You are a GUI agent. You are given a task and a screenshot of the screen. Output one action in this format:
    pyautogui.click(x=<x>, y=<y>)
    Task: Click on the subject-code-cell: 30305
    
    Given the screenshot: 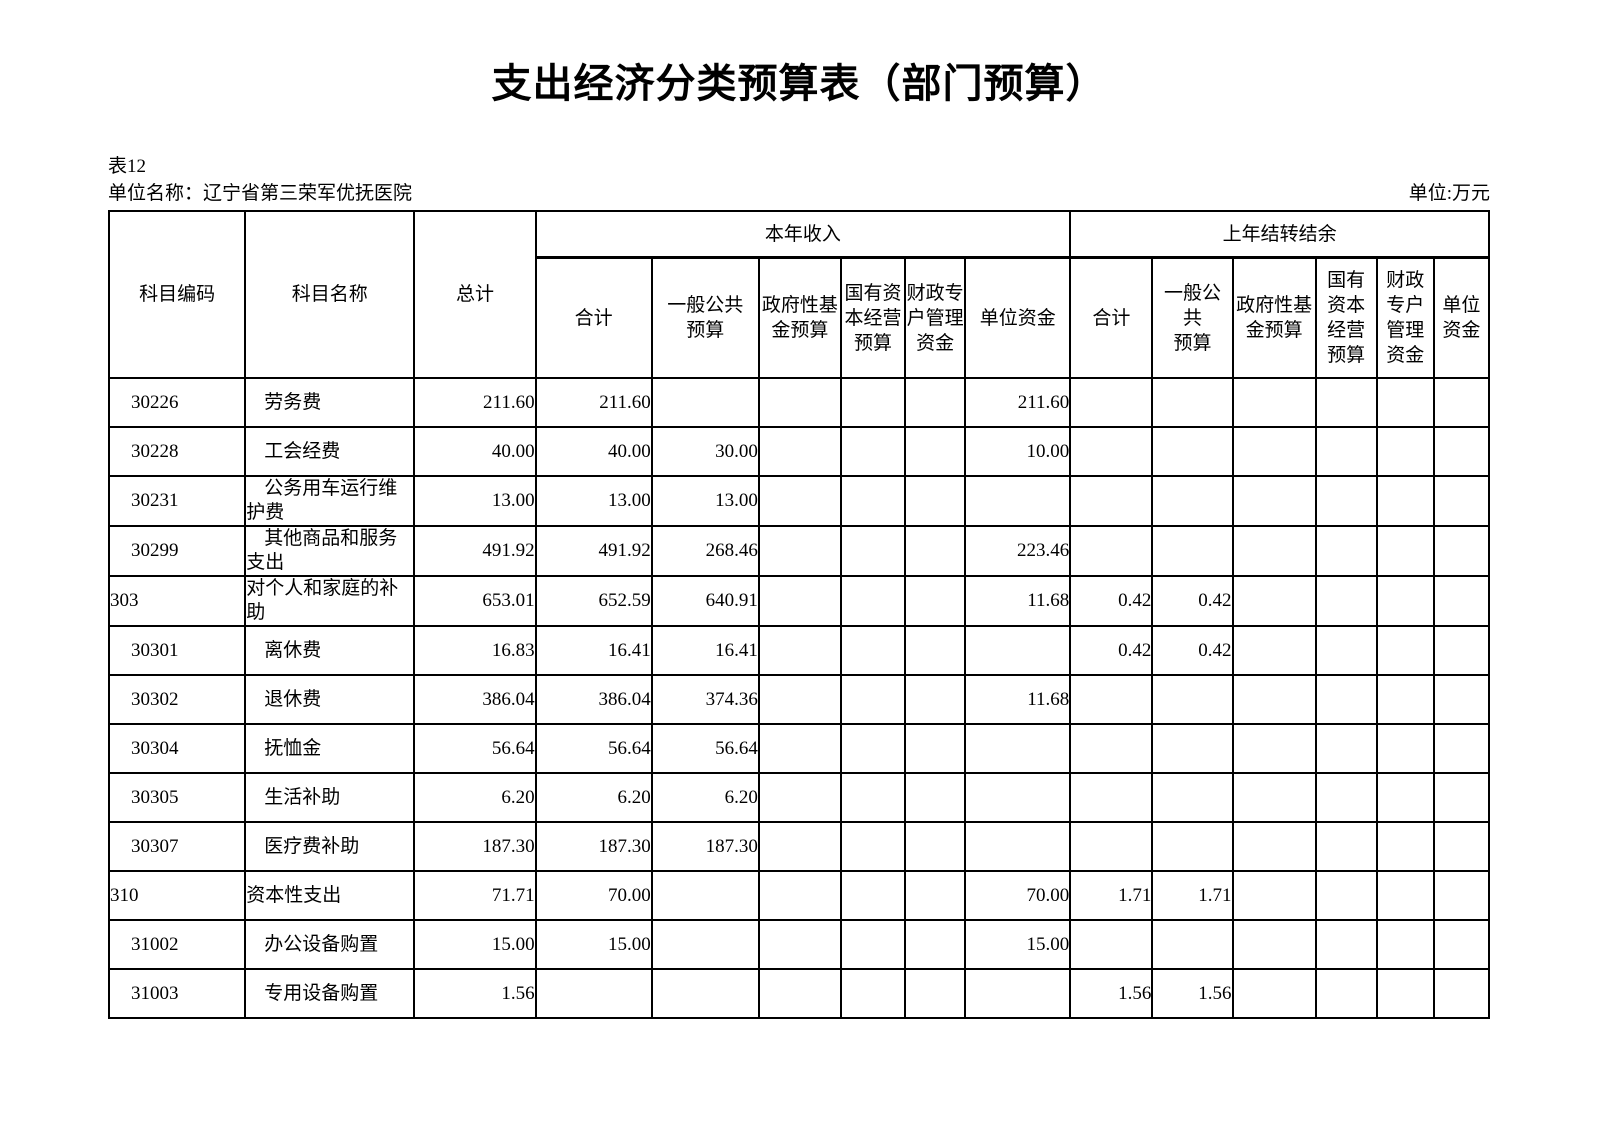 What is the action you would take?
    pyautogui.click(x=177, y=797)
    